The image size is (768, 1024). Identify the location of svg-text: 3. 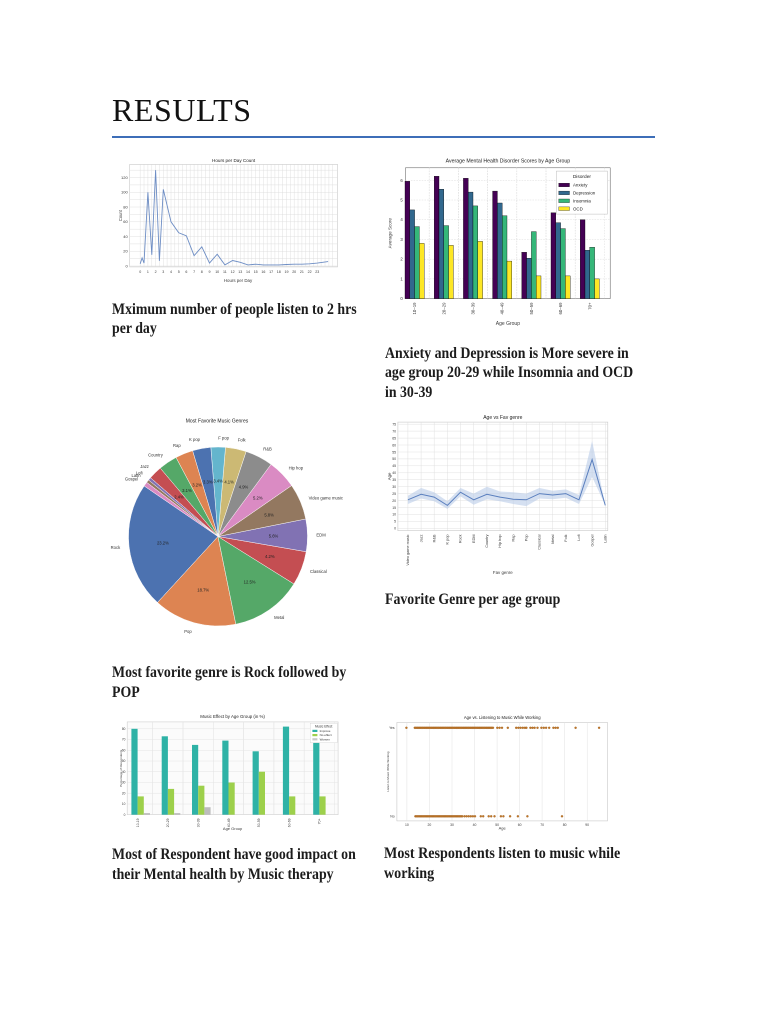
(401, 239).